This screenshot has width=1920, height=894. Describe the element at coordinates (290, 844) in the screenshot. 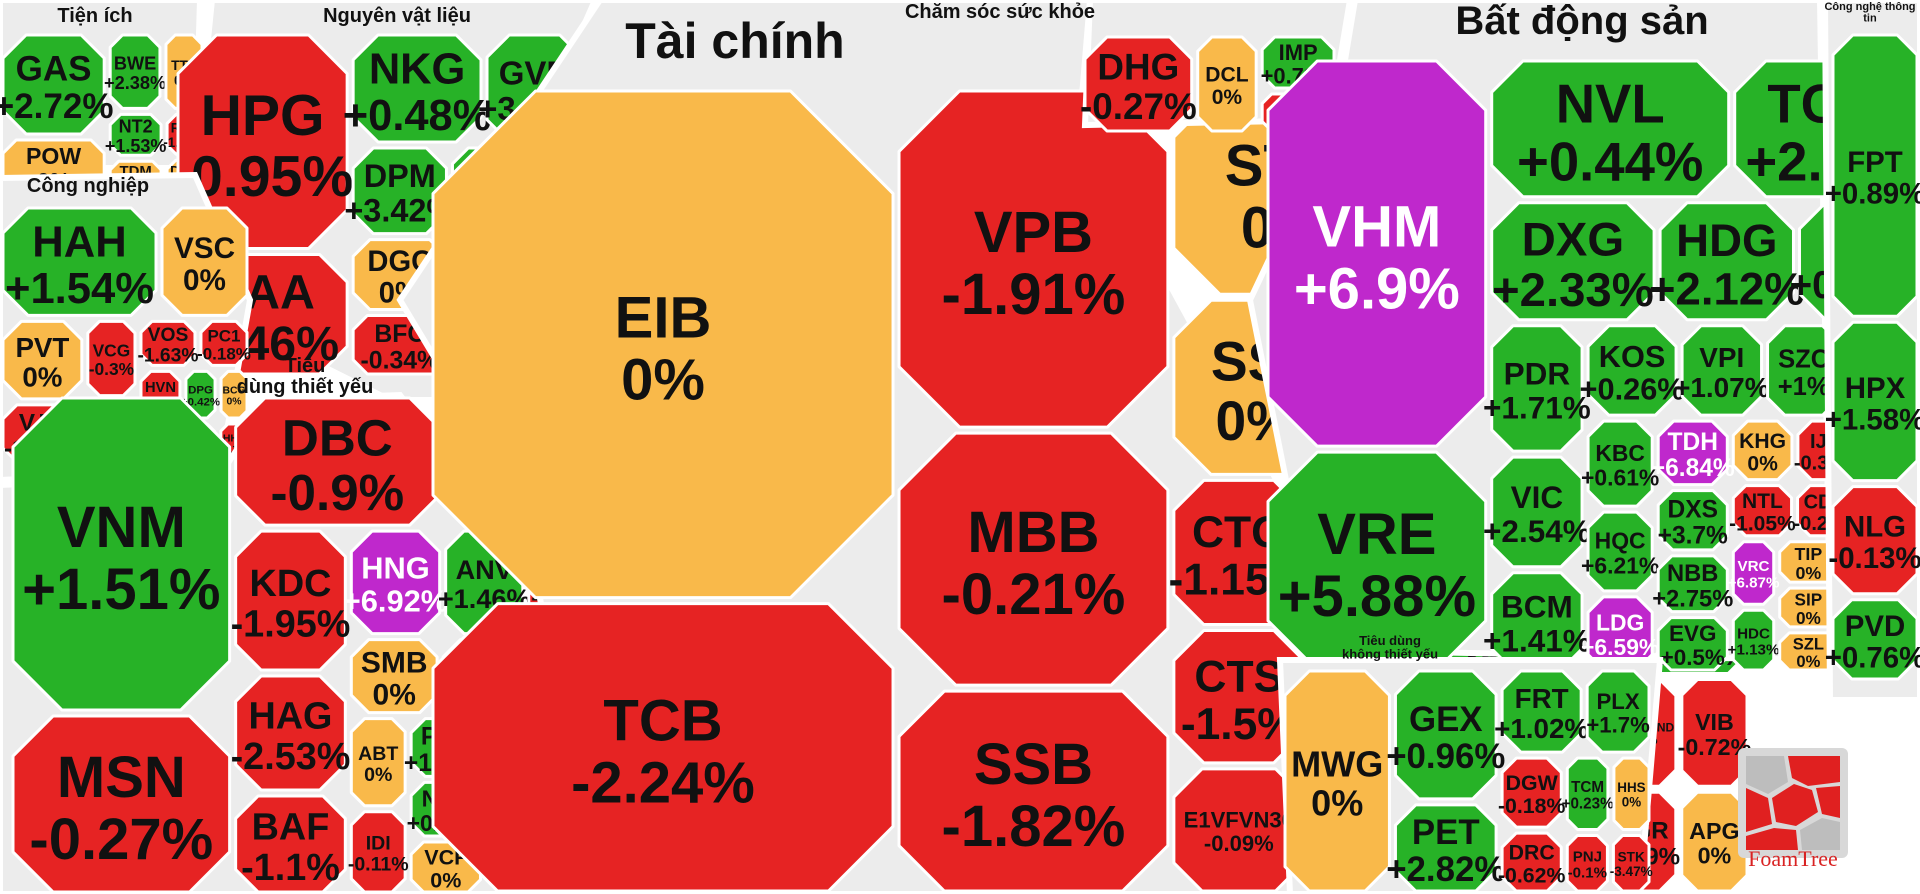

I see `stock-cell-baf: BAF-1.1%` at that location.